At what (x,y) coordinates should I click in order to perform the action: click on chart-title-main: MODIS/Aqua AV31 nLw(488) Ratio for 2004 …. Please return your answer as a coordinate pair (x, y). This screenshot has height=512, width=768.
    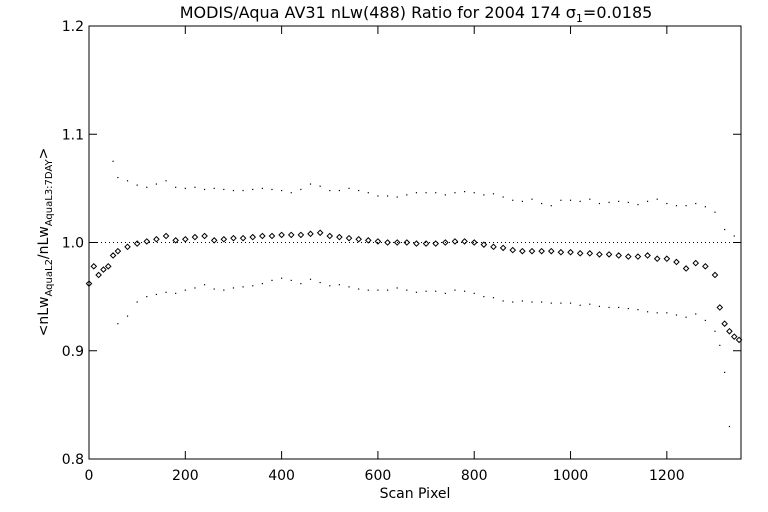
    Looking at the image, I should click on (378, 12).